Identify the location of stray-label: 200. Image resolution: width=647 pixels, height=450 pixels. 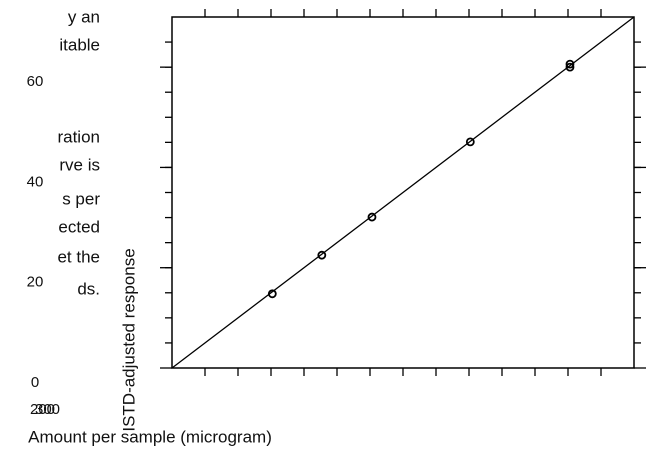
(42, 409).